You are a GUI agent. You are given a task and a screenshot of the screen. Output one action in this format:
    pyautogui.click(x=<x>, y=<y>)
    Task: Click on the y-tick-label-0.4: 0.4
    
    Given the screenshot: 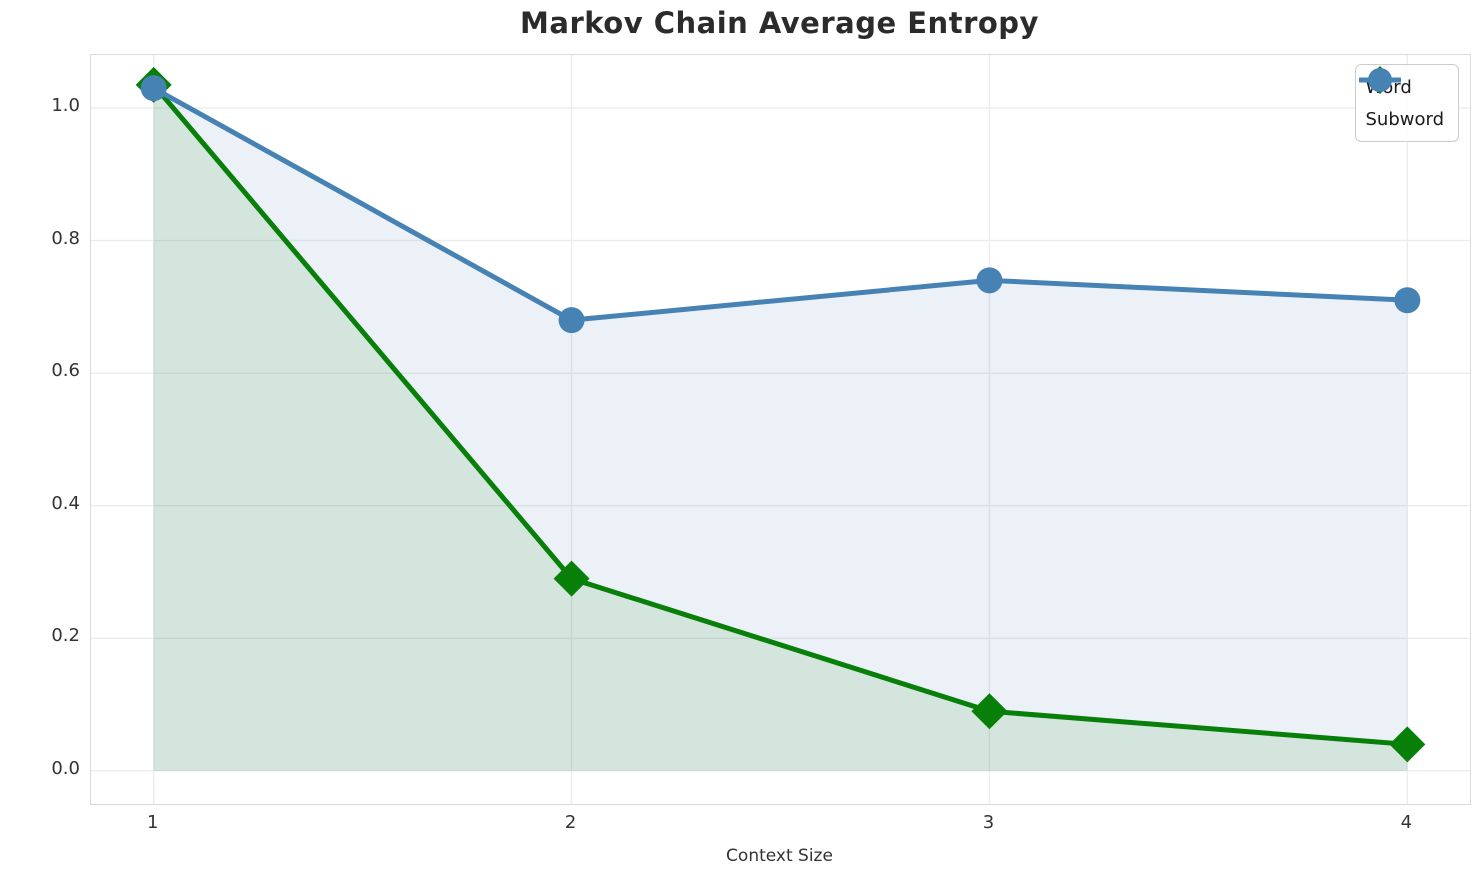 What is the action you would take?
    pyautogui.click(x=65, y=503)
    